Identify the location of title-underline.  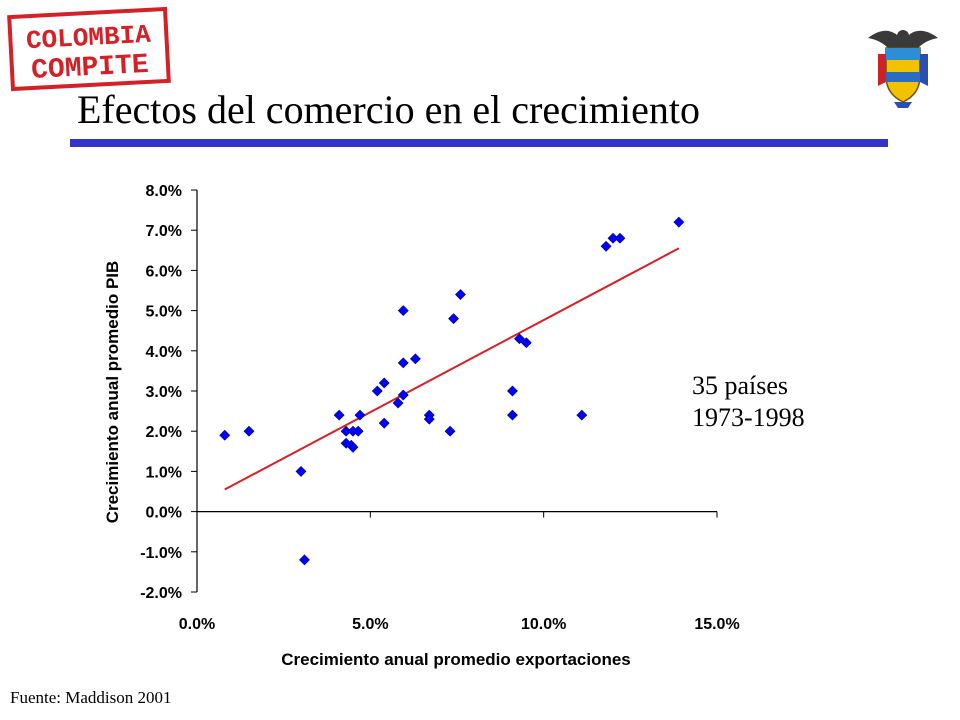
(479, 143).